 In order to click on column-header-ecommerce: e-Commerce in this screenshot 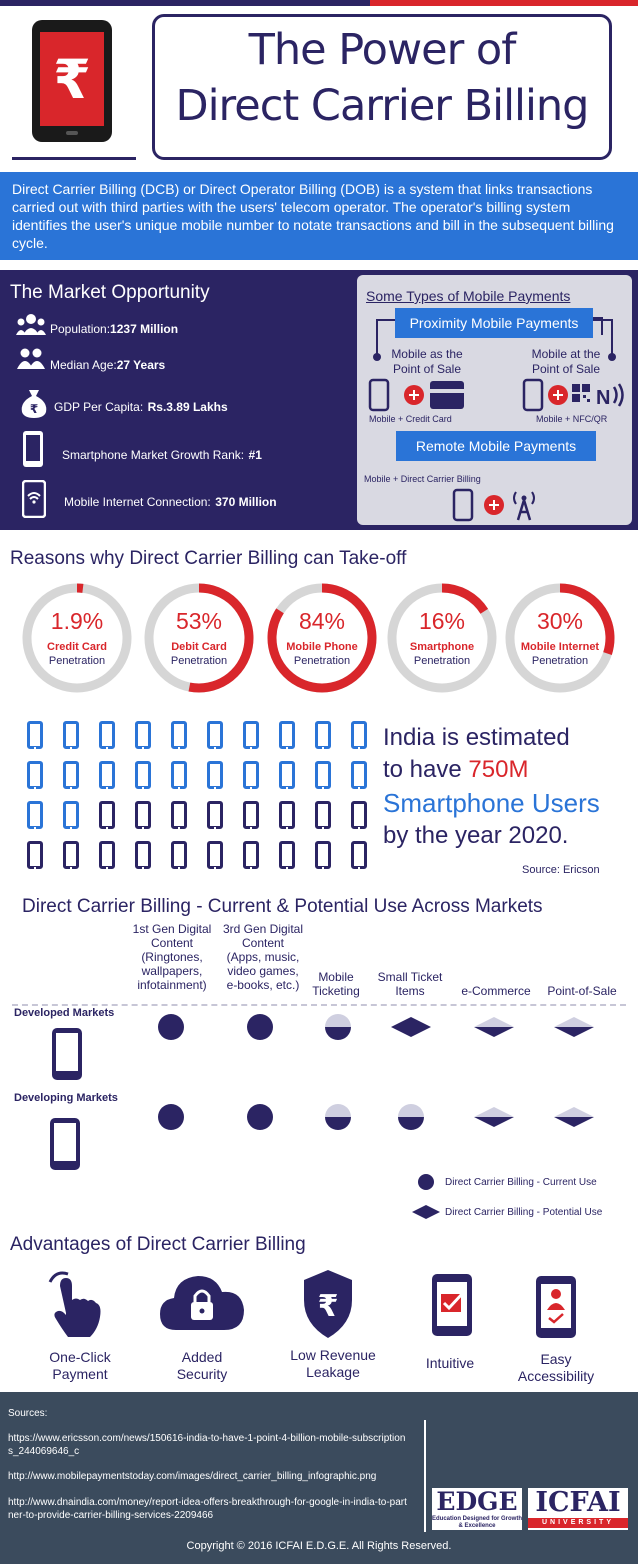, I will do `click(496, 991)`.